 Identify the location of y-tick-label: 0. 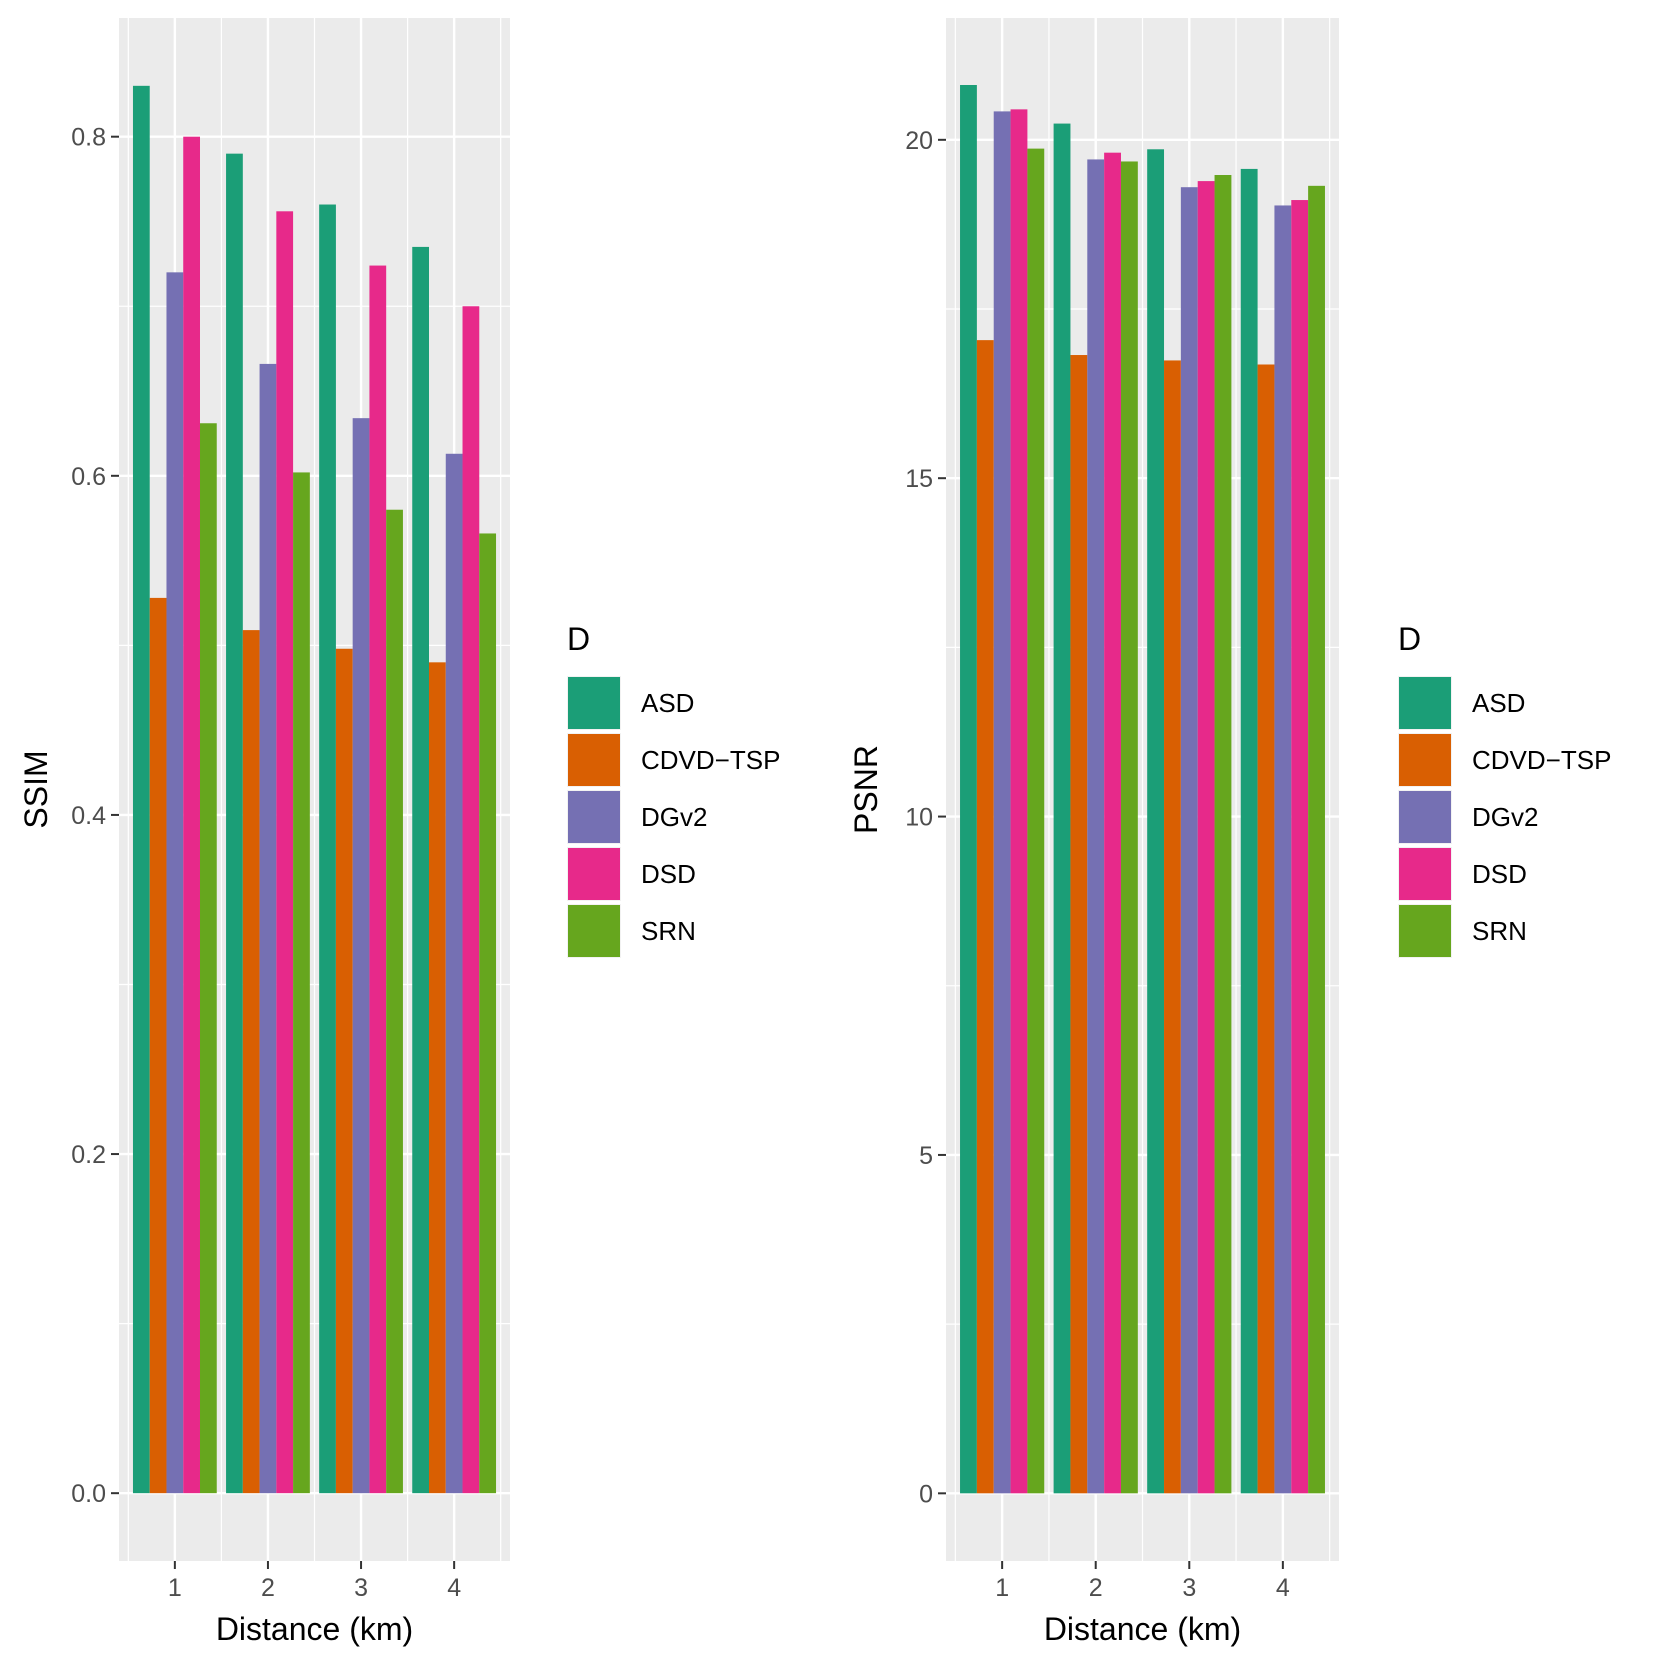
(926, 1494).